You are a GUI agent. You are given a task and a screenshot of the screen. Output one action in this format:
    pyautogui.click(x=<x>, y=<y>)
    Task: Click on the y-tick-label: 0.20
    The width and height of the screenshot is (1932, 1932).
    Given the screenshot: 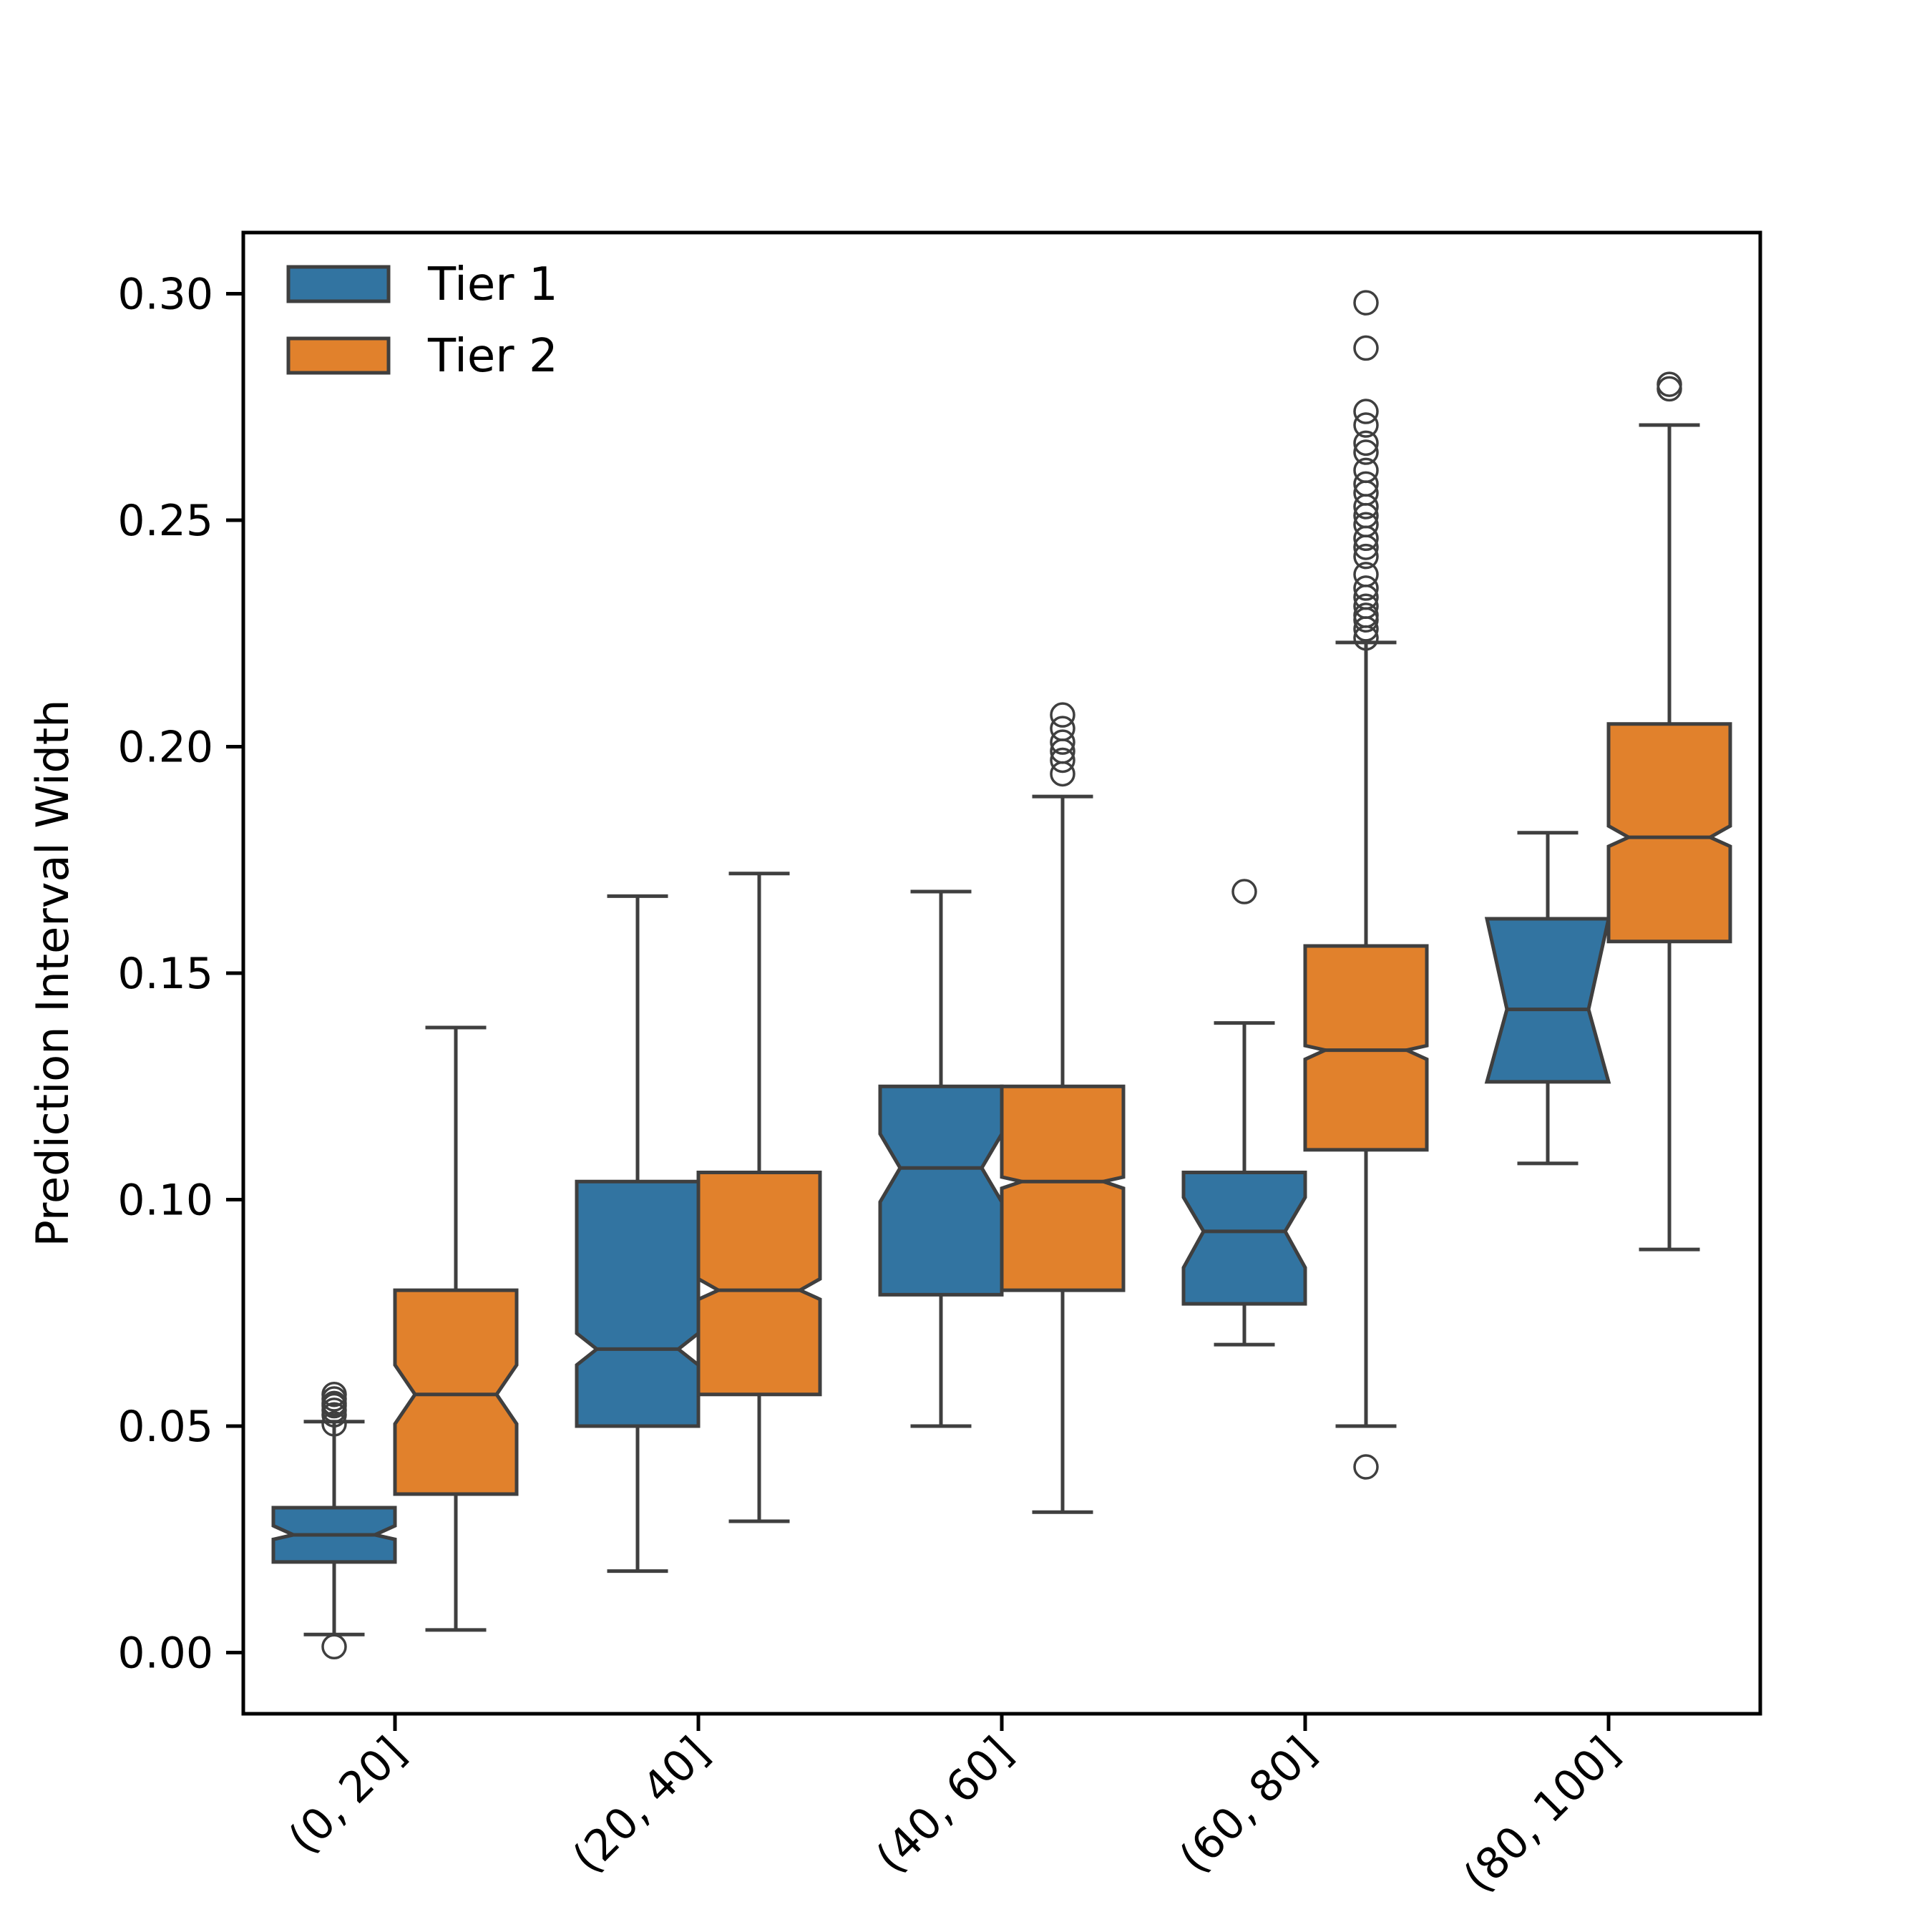 What is the action you would take?
    pyautogui.click(x=165, y=747)
    